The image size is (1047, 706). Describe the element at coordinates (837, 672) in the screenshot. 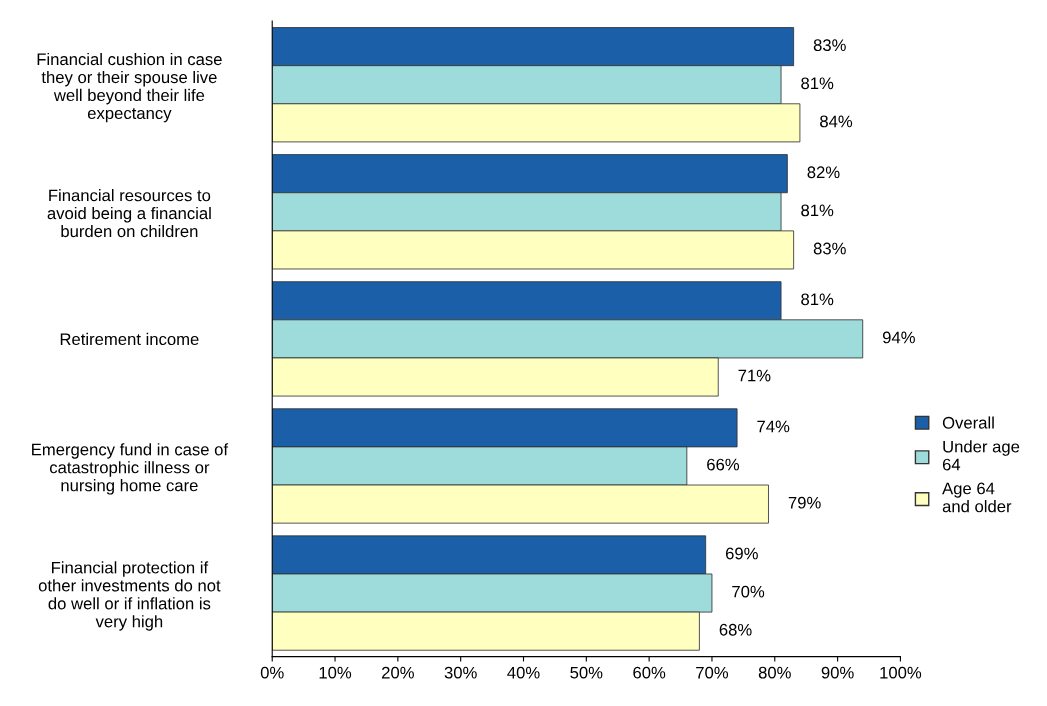

I see `x-tick-label: 90%` at that location.